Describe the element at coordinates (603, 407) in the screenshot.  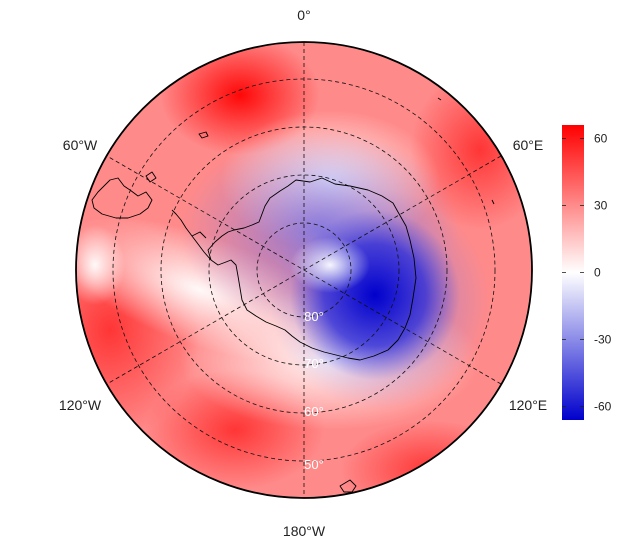
I see `colorbar-tick-label-4: -60` at that location.